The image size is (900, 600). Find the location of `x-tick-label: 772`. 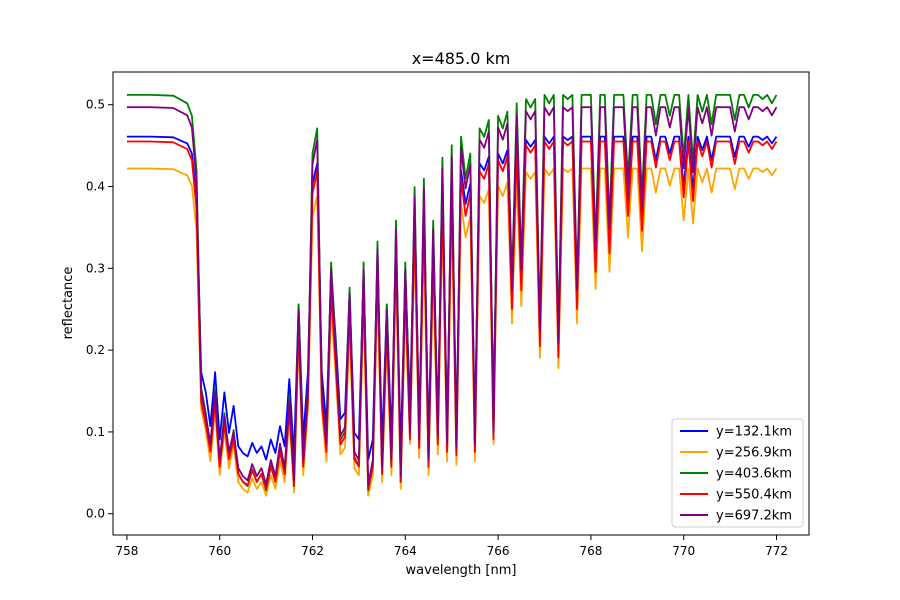

x-tick-label: 772 is located at coordinates (776, 551).